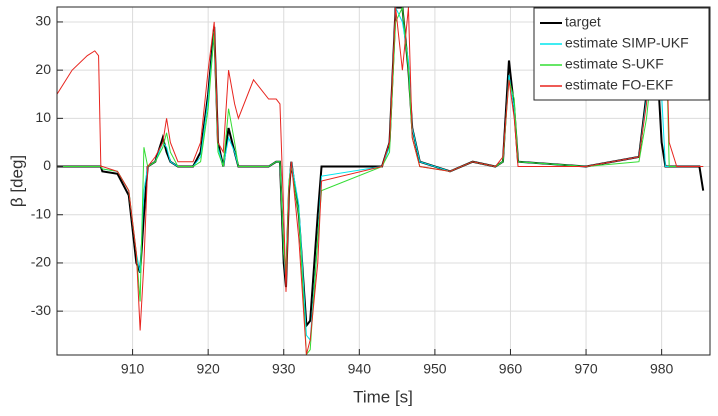  What do you see at coordinates (621, 54) in the screenshot?
I see `legend-box` at bounding box center [621, 54].